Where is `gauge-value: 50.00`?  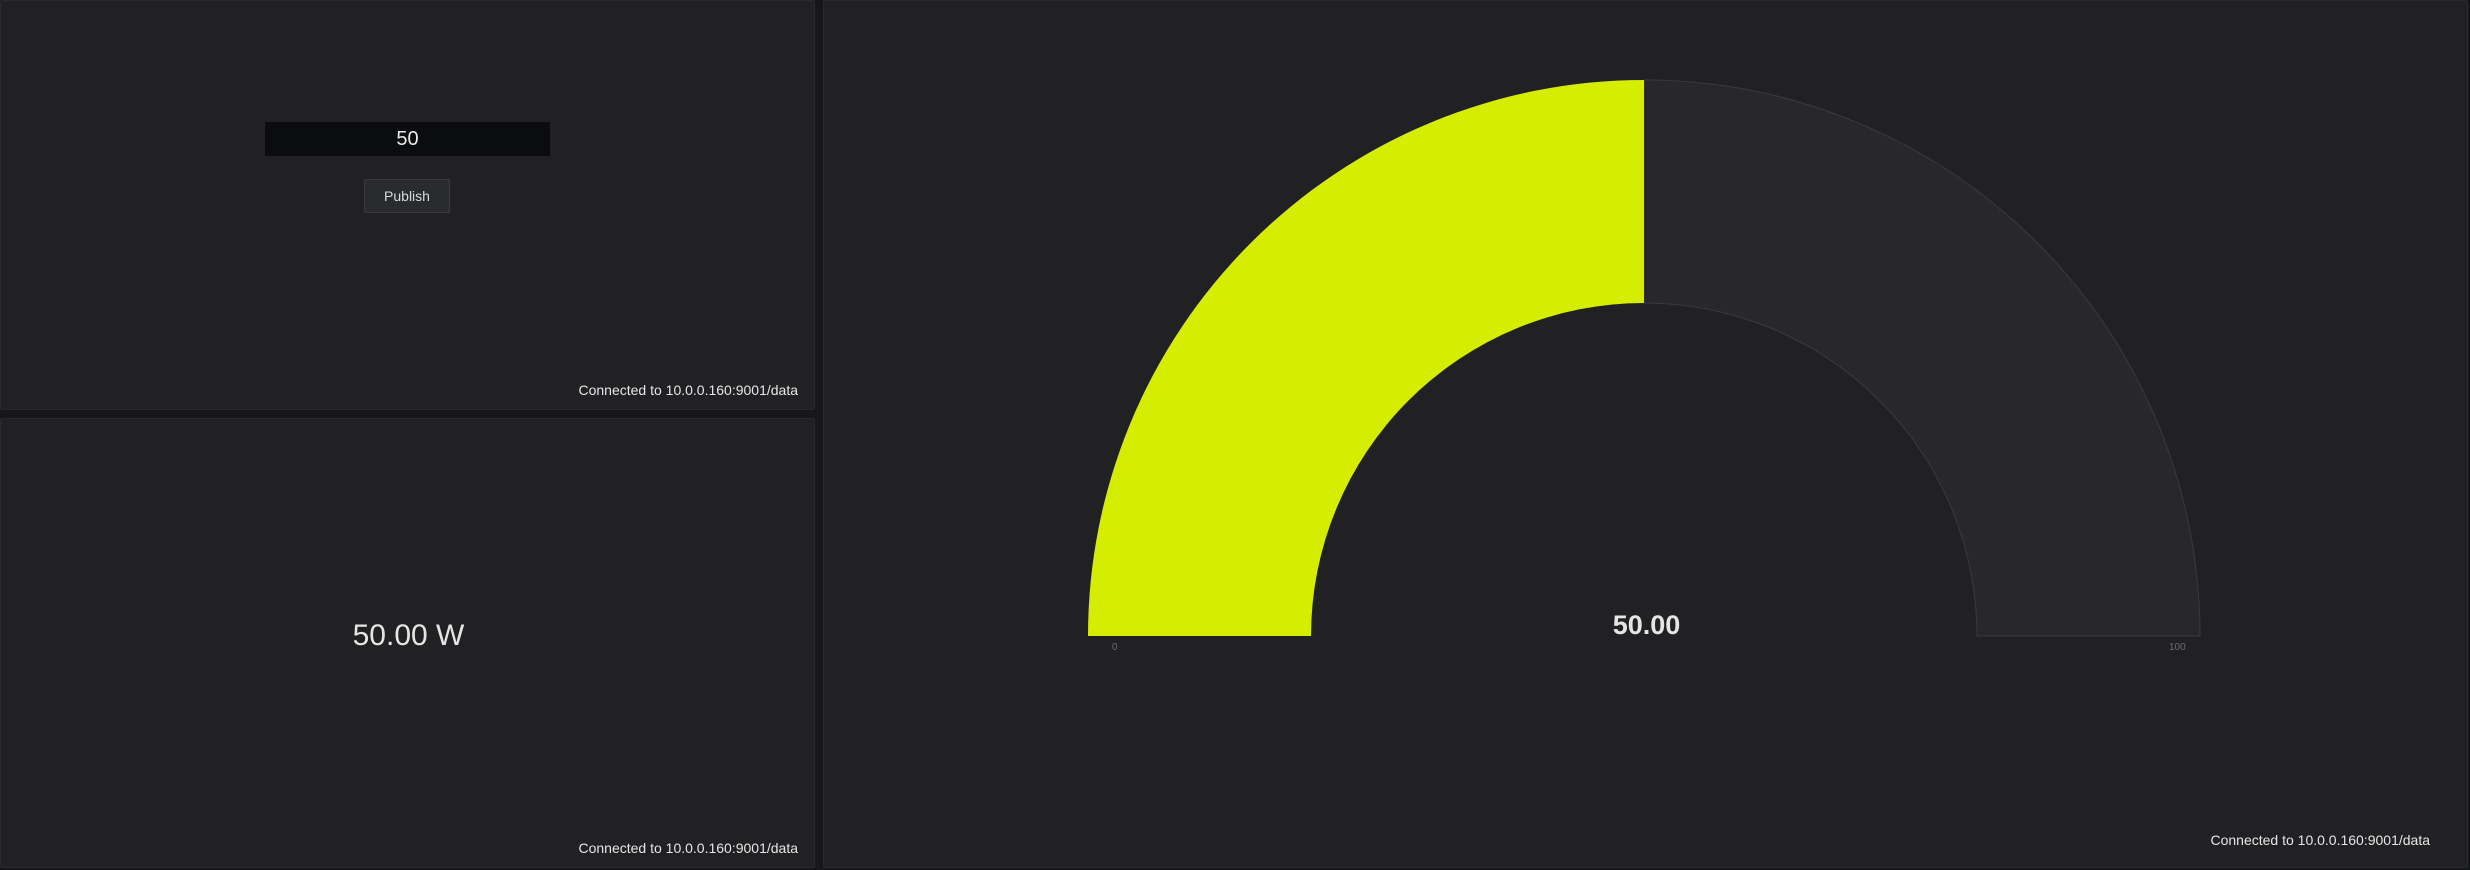
gauge-value: 50.00 is located at coordinates (1646, 625).